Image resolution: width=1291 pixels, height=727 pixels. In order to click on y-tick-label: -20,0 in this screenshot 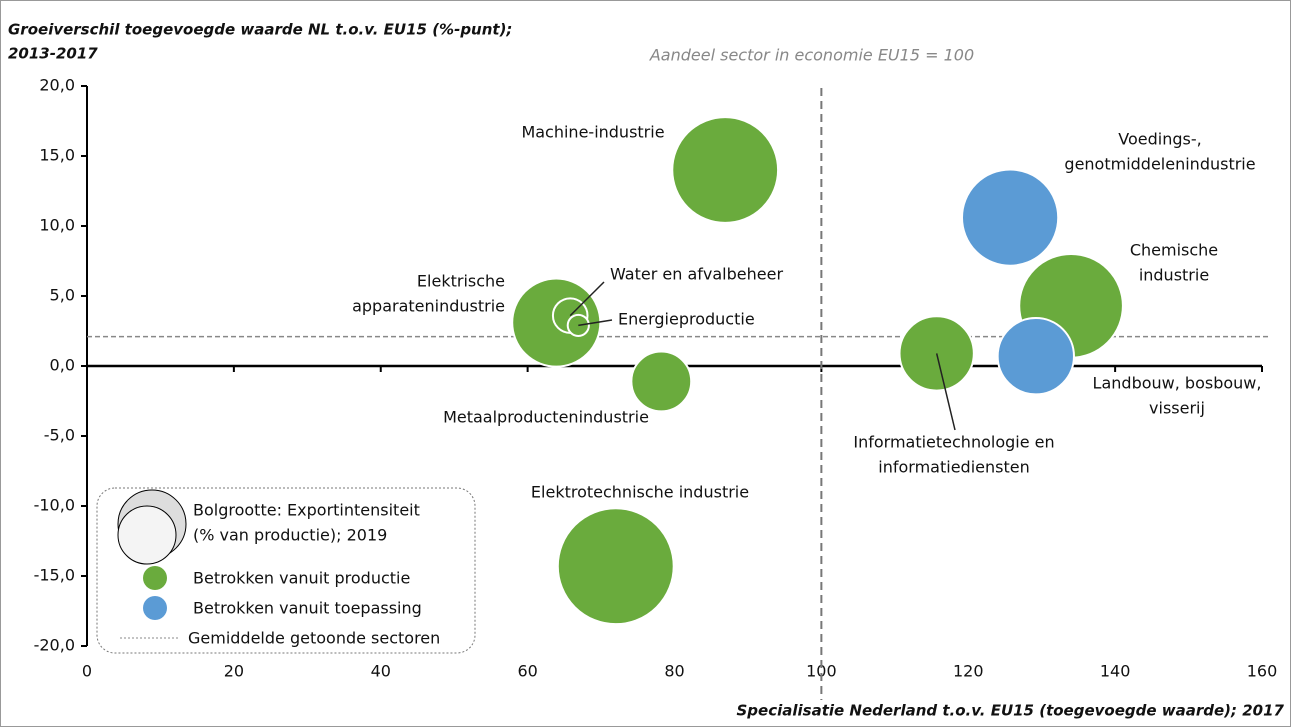, I will do `click(54, 645)`.